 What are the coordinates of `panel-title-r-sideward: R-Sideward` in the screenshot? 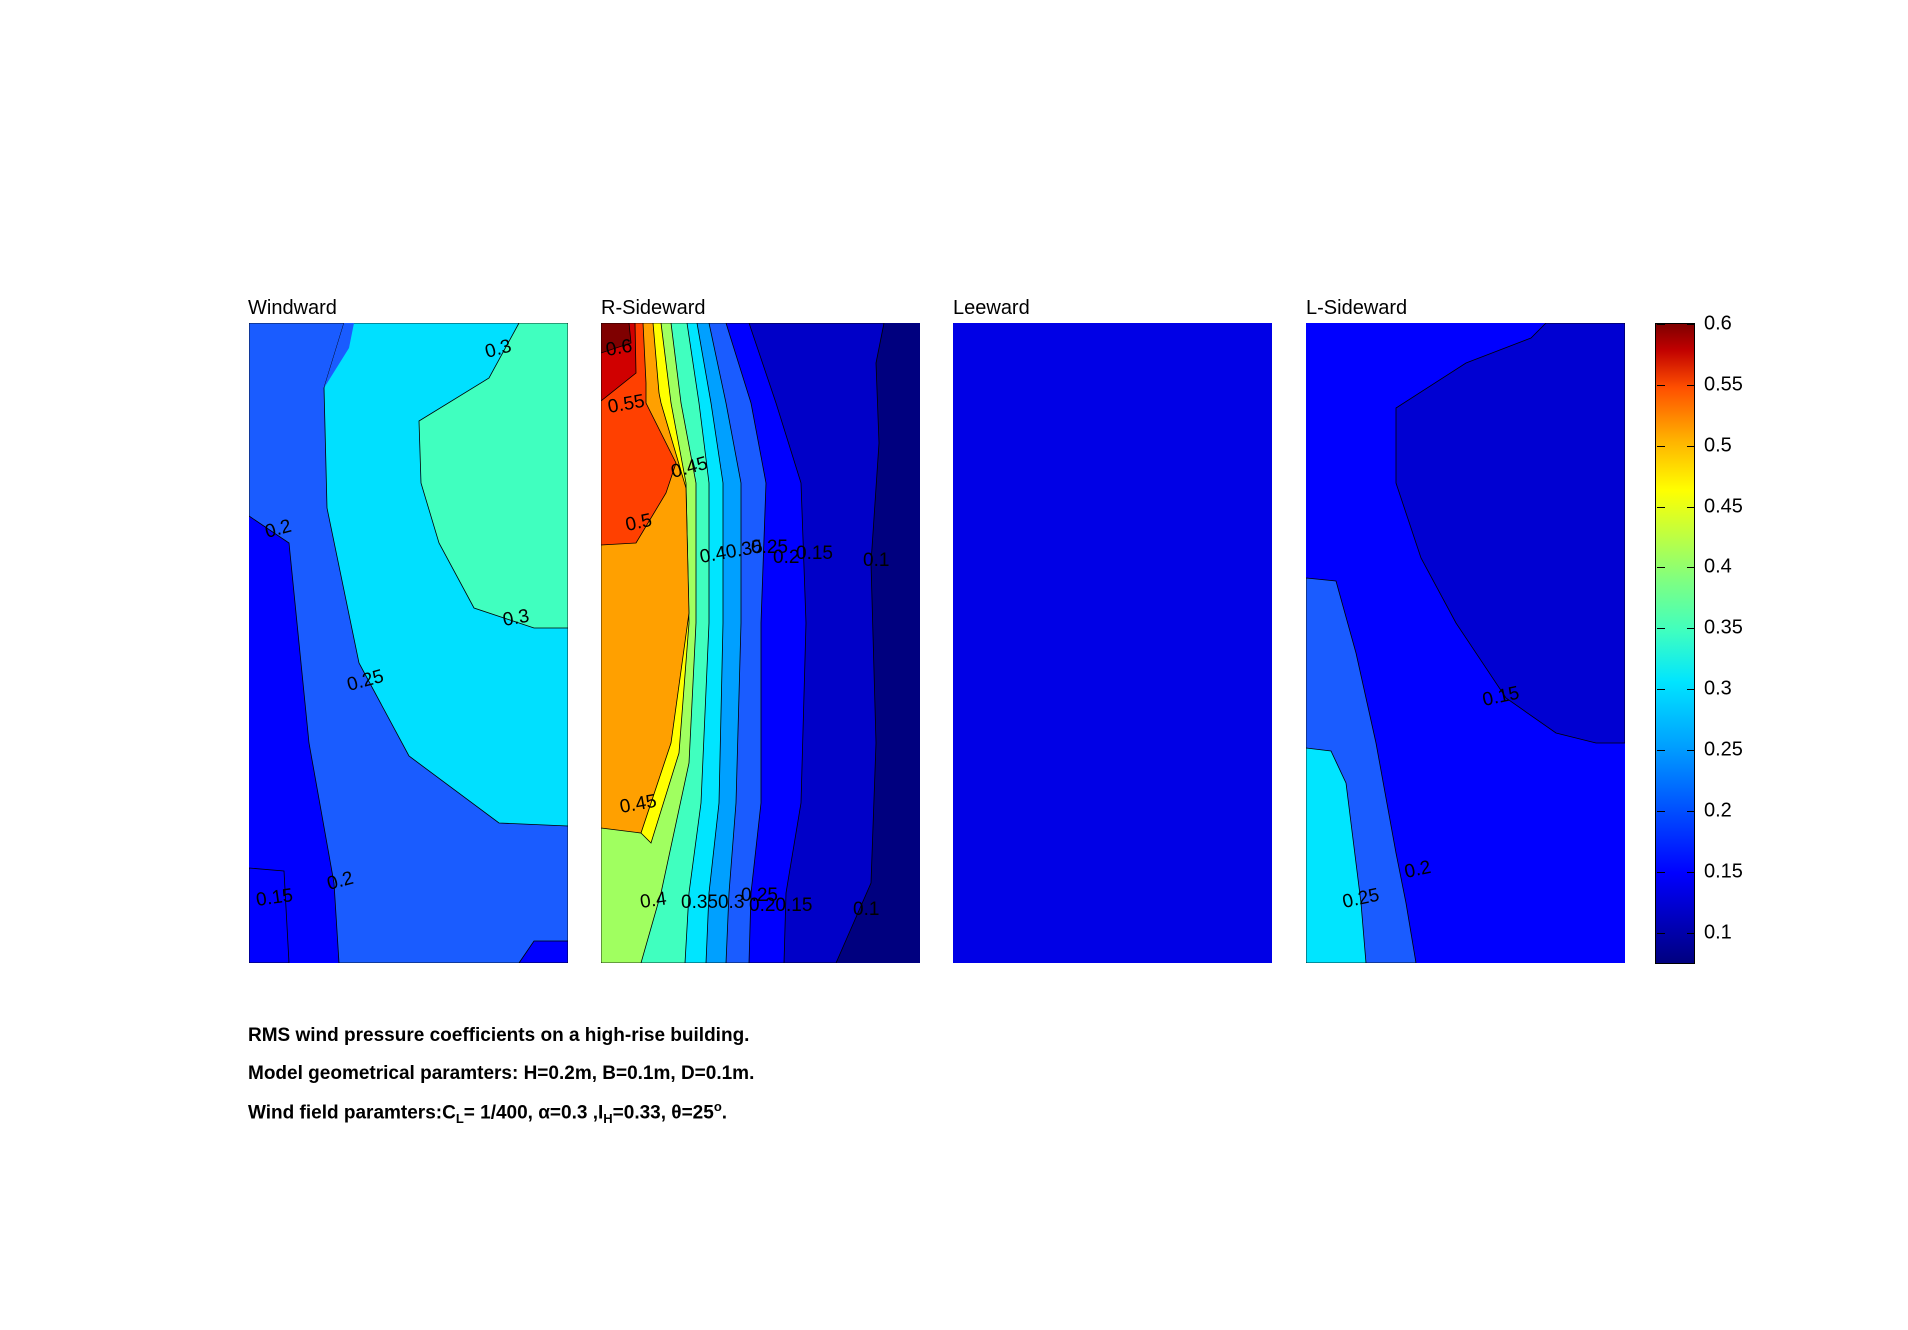 It's located at (653, 308).